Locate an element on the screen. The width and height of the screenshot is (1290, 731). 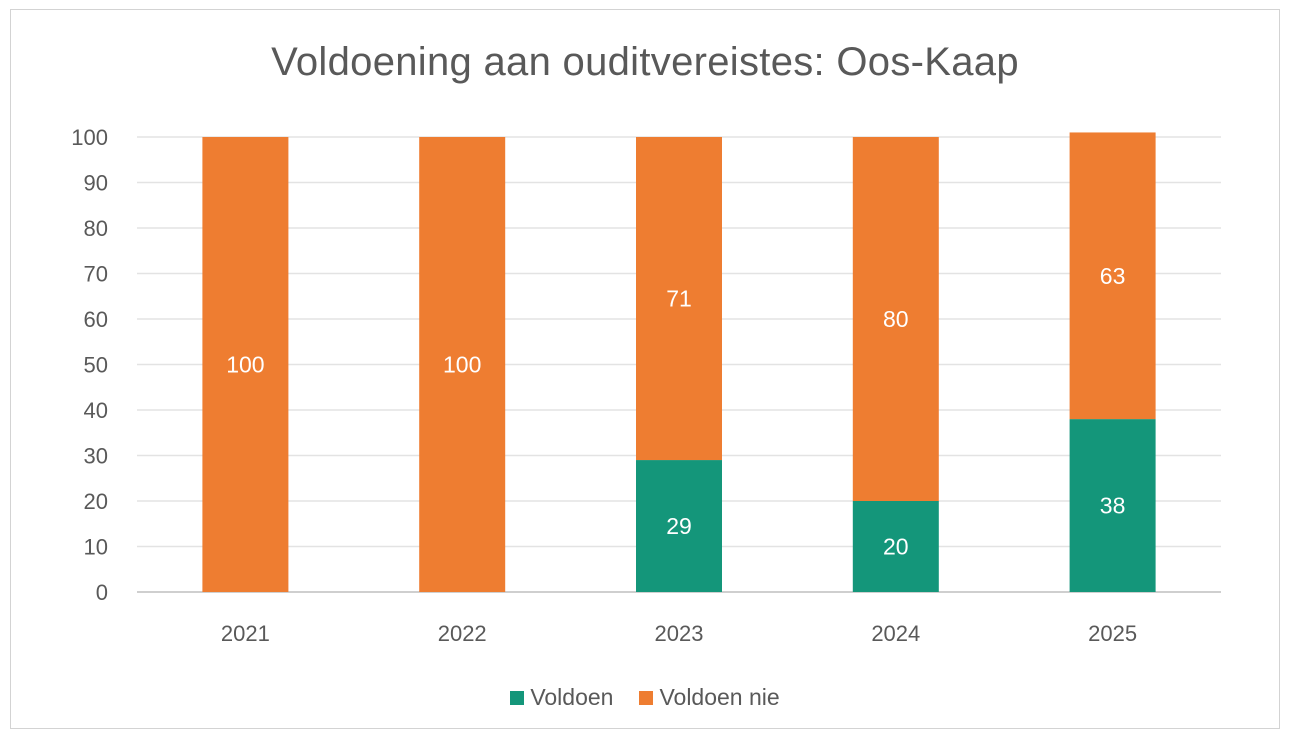
bar-voldoen-2025 is located at coordinates (1112, 505).